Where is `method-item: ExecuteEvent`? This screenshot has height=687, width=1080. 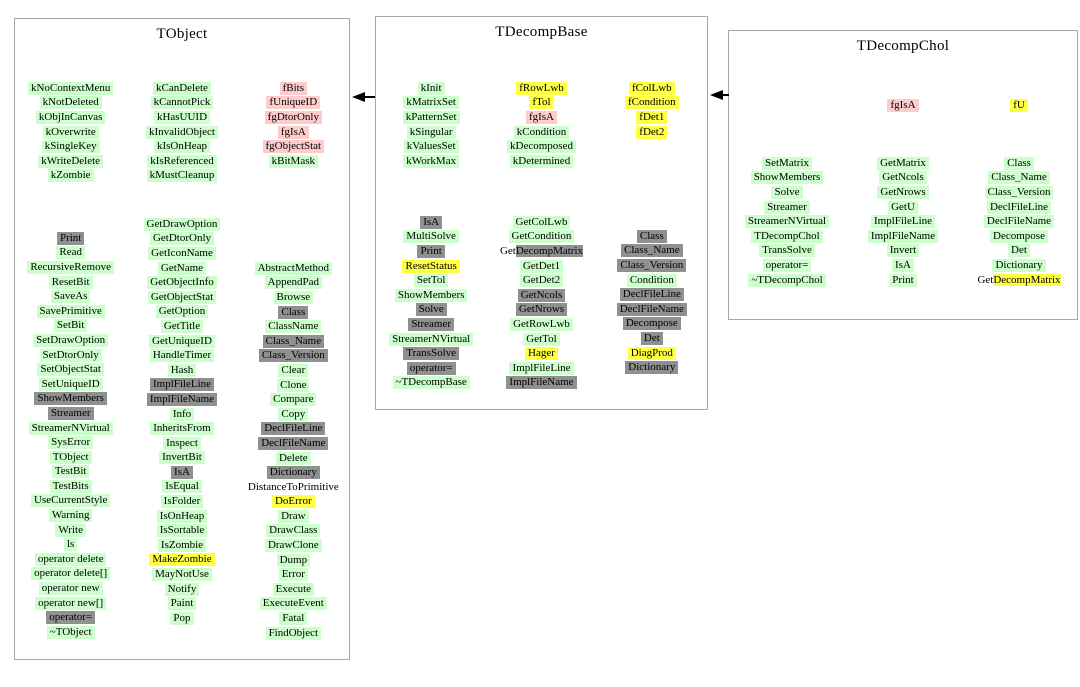 method-item: ExecuteEvent is located at coordinates (293, 604).